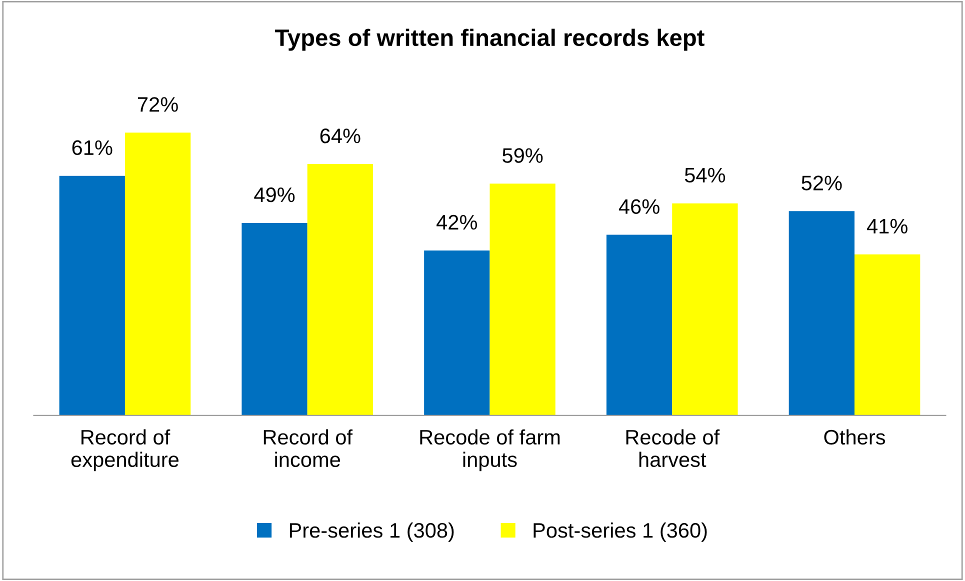 The height and width of the screenshot is (581, 965). What do you see at coordinates (490, 450) in the screenshot?
I see `x-tick-label: Recode of farm inputs` at bounding box center [490, 450].